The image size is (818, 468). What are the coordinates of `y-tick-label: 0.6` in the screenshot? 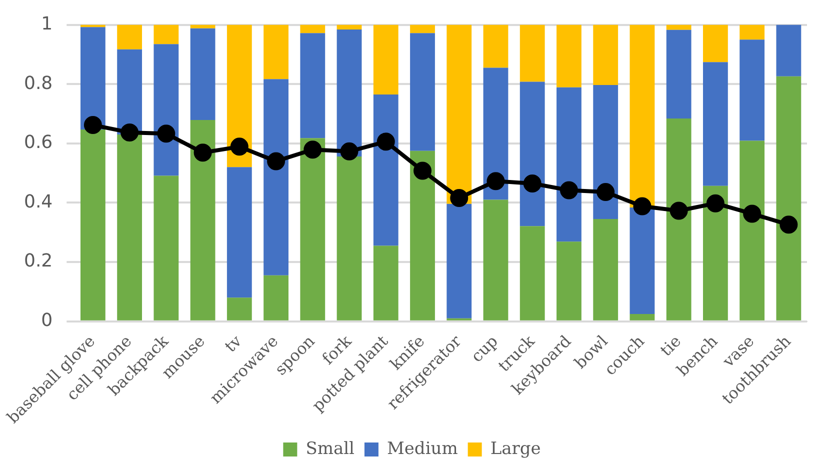 It's located at (38, 143).